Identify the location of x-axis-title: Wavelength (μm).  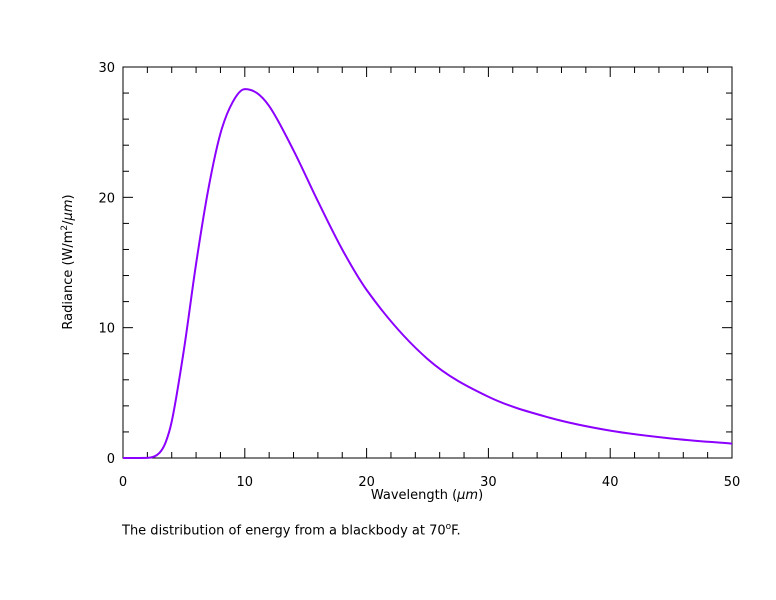
(427, 495).